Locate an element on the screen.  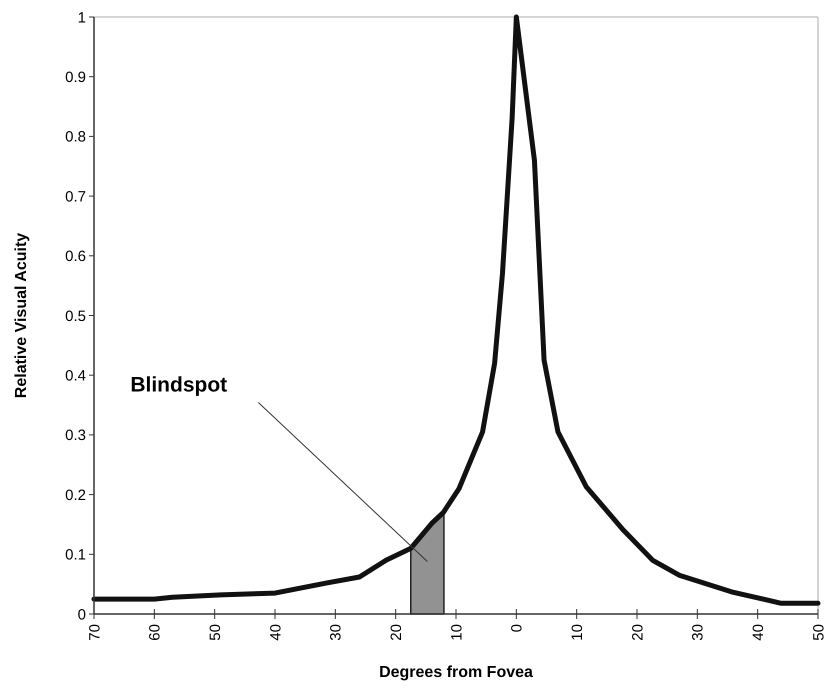
y-tick-label: 0.6 is located at coordinates (75, 257).